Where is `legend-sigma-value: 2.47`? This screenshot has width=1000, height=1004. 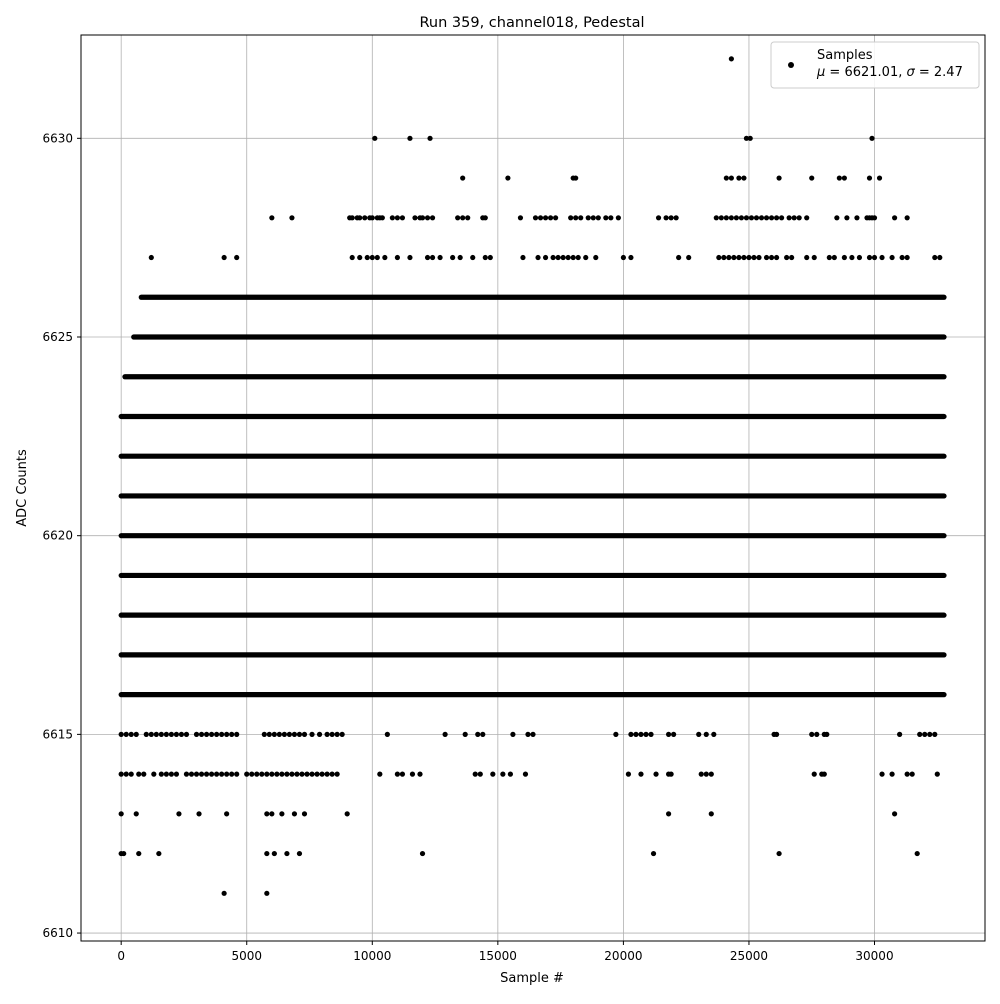
legend-sigma-value: 2.47 is located at coordinates (948, 72).